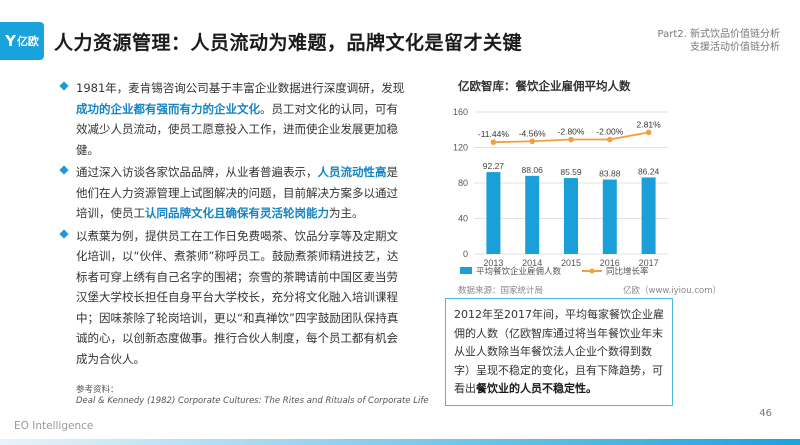 Image resolution: width=800 pixels, height=445 pixels. What do you see at coordinates (649, 263) in the screenshot?
I see `x-tick-label: 2017` at bounding box center [649, 263].